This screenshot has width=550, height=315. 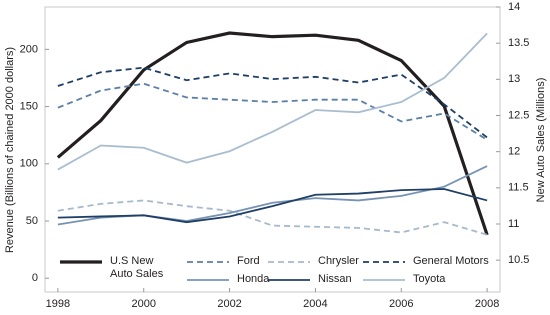 I want to click on y-tick-label: 150, so click(x=29, y=106).